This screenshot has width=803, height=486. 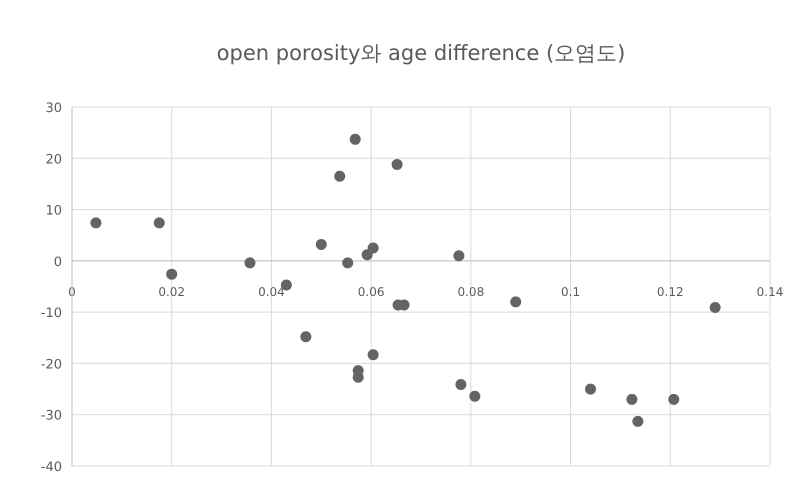 I want to click on y-tick-label: 0, so click(x=58, y=262).